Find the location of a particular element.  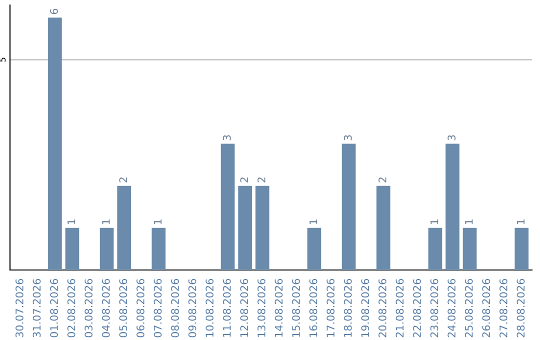

x-tick-label: 12.08.2026 is located at coordinates (244, 307).